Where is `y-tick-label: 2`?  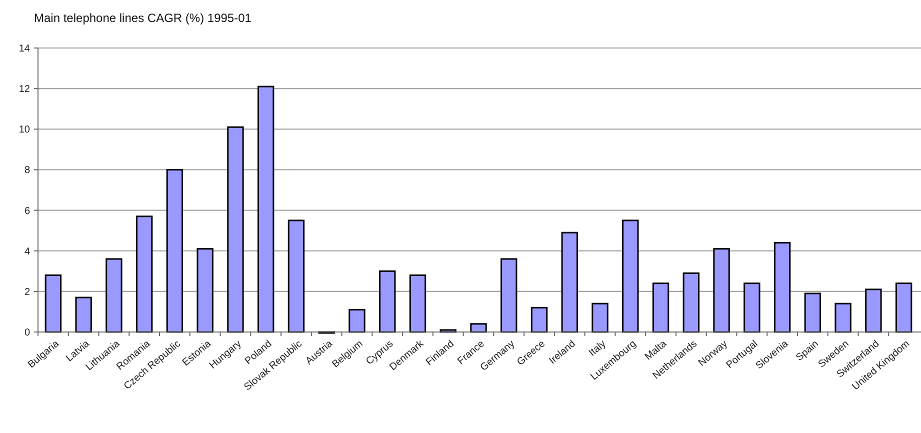
y-tick-label: 2 is located at coordinates (27, 292).